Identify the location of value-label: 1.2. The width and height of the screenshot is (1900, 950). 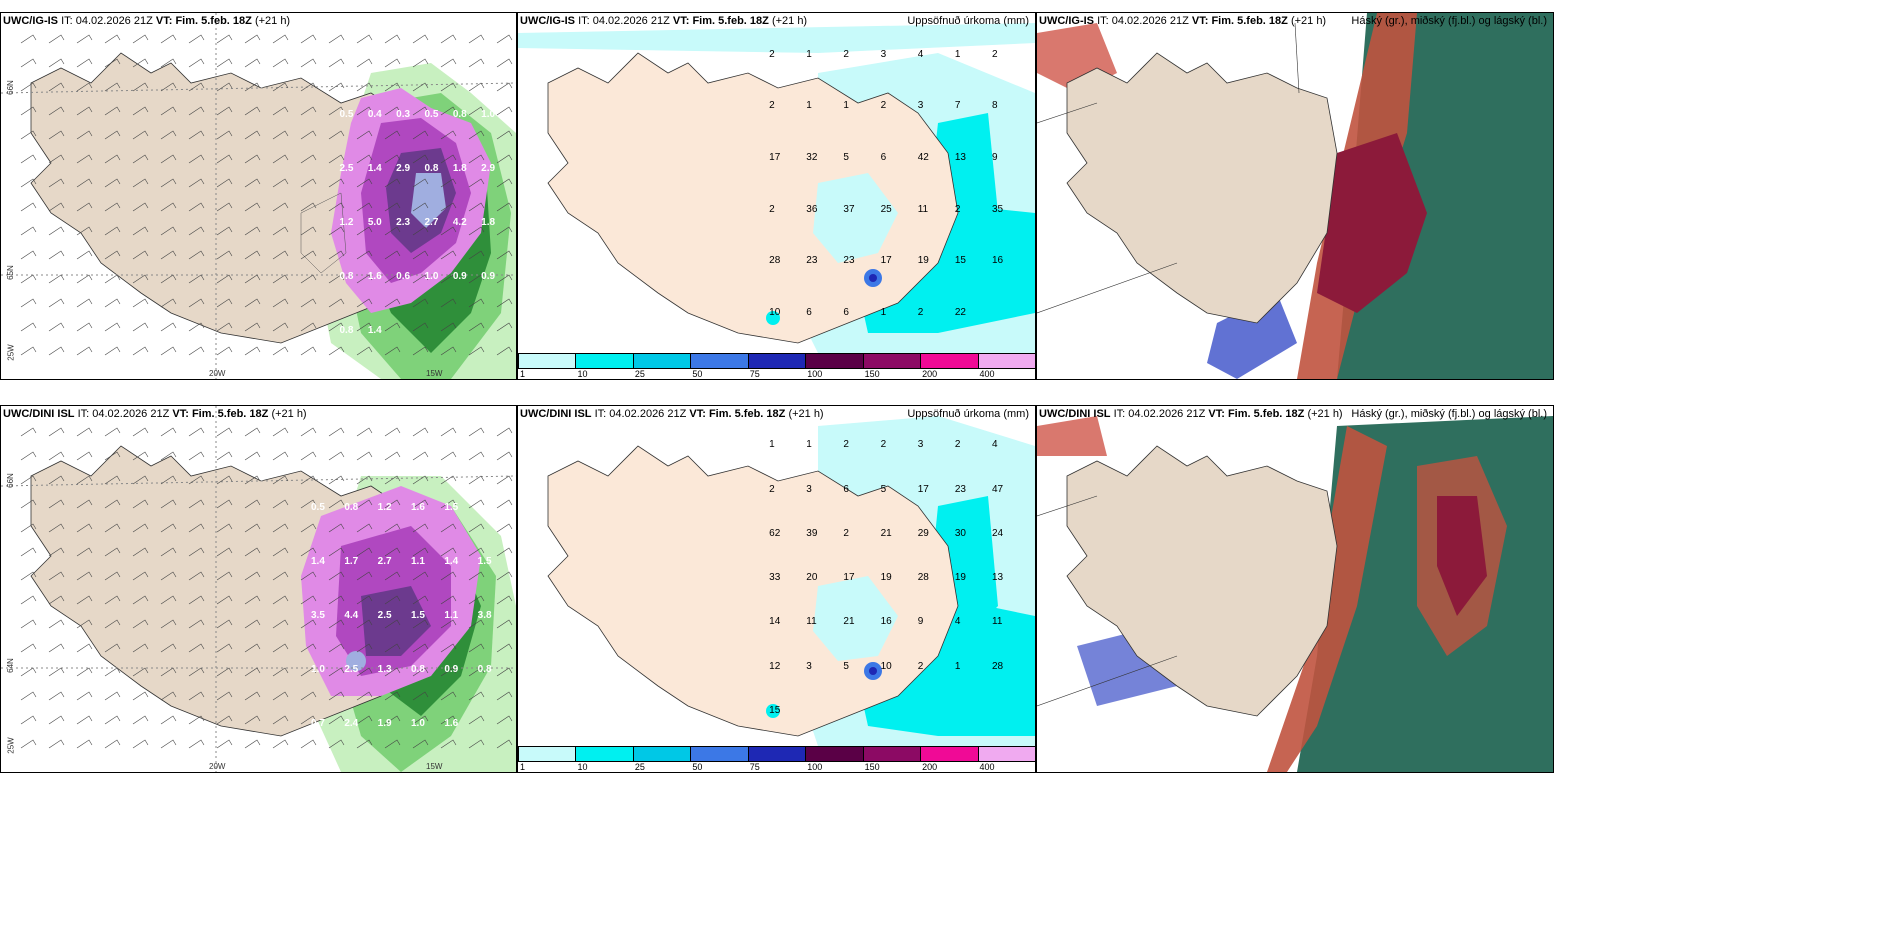
(384, 508).